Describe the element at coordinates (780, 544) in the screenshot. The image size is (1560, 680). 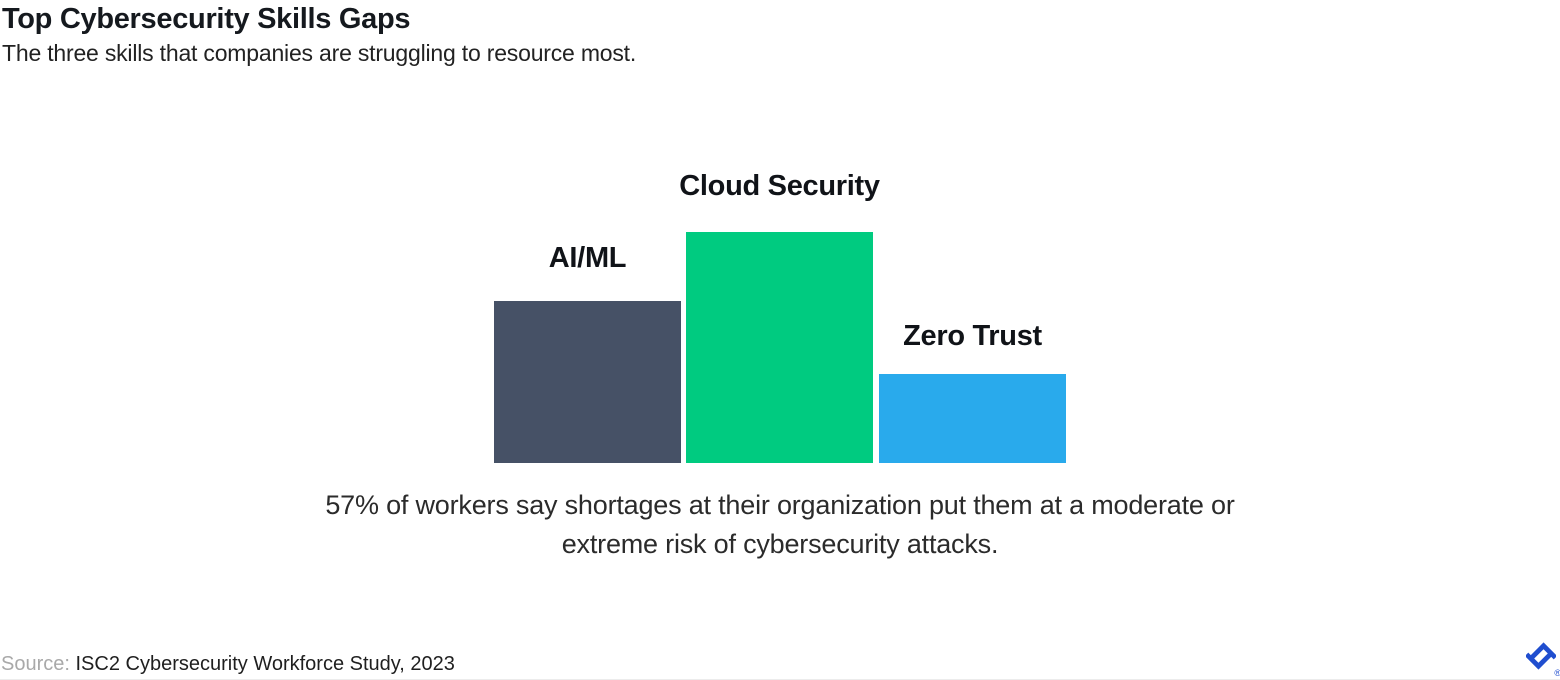
I see `chart-caption-line2: extreme risk of cybersecurity attacks.` at that location.